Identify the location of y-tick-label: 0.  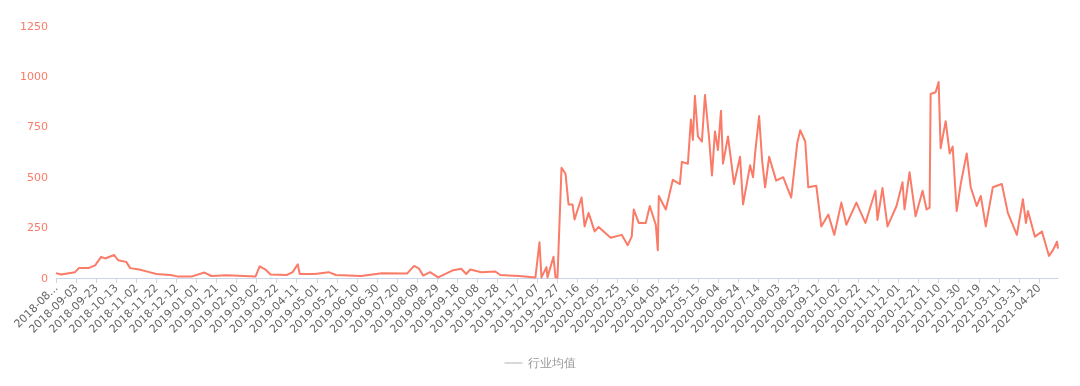
(44, 278).